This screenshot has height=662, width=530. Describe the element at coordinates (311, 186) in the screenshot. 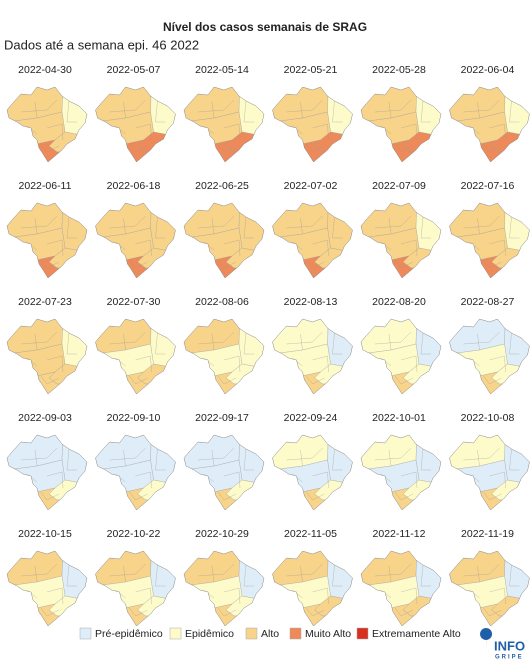

I see `map-date: 2022-07-02` at that location.